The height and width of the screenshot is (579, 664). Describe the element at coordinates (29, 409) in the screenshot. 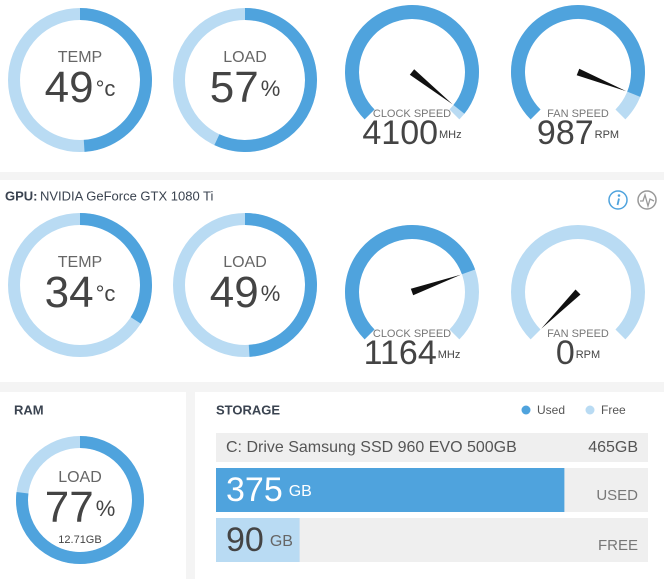

I see `ram-title: RAM` at that location.